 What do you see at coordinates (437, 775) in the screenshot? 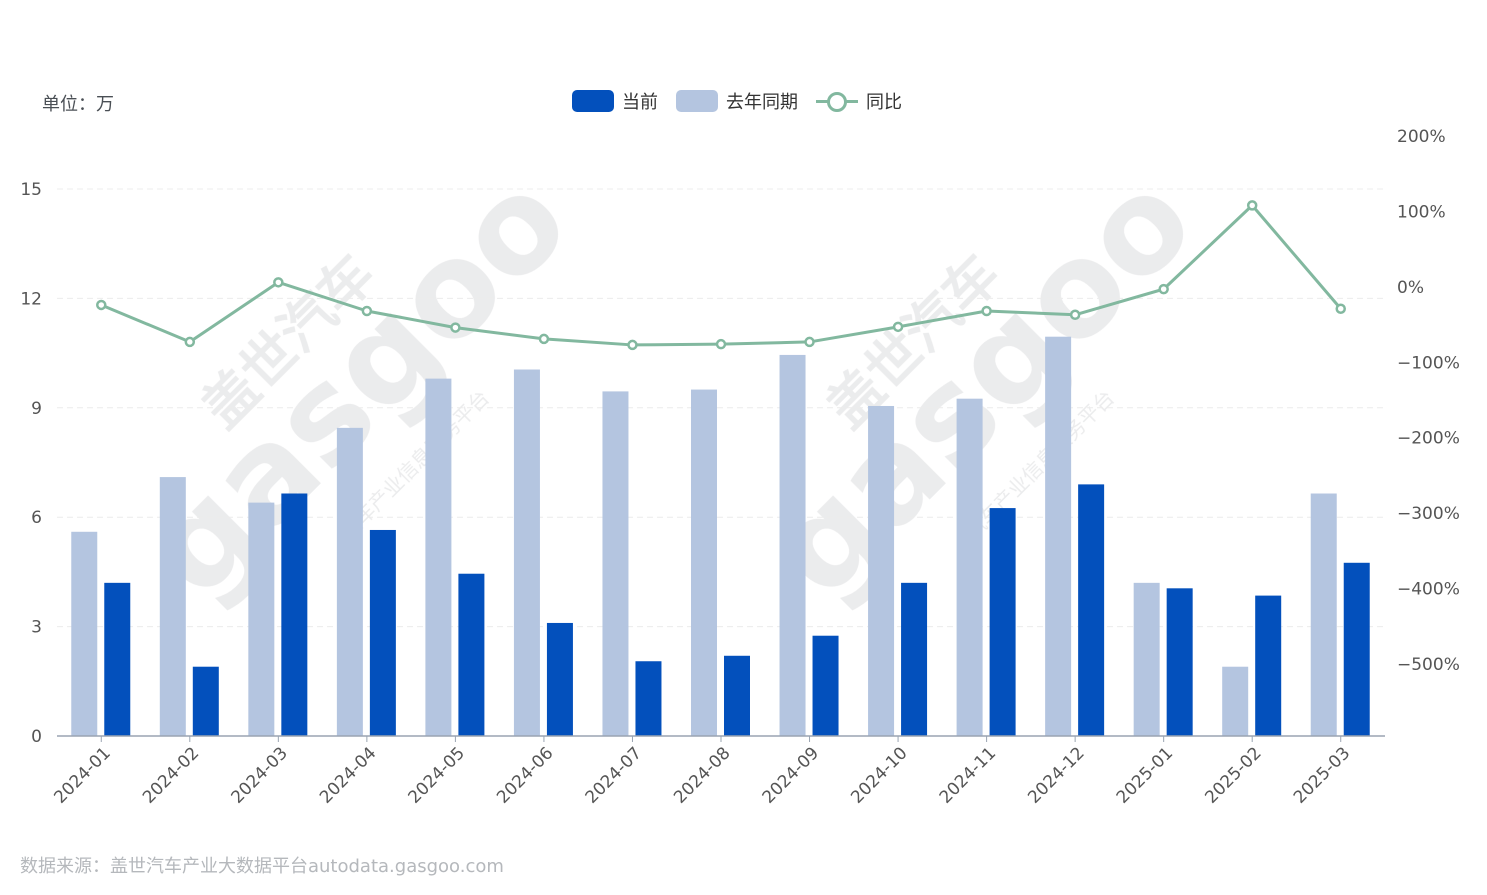
I see `x-axis-tick-label: 2024-05` at bounding box center [437, 775].